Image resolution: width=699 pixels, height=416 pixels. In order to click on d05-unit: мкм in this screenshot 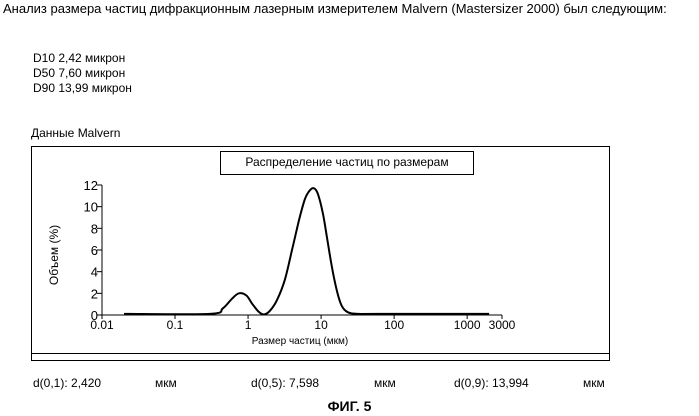, I will do `click(385, 383)`.